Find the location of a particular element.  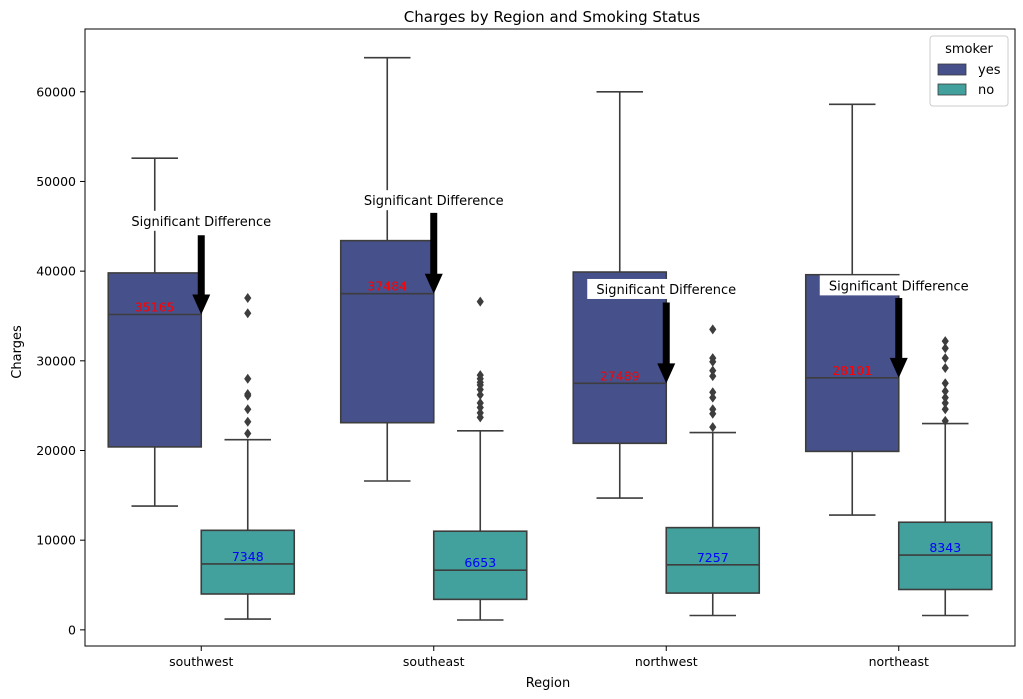

y-tick-label: 20000 is located at coordinates (56, 450).